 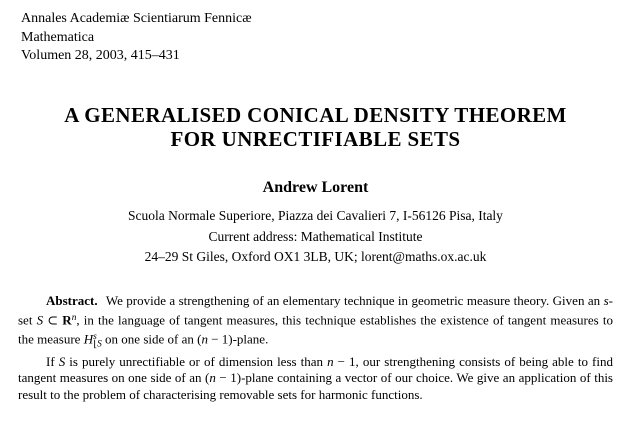 I want to click on text-segment: If, so click(x=52, y=361).